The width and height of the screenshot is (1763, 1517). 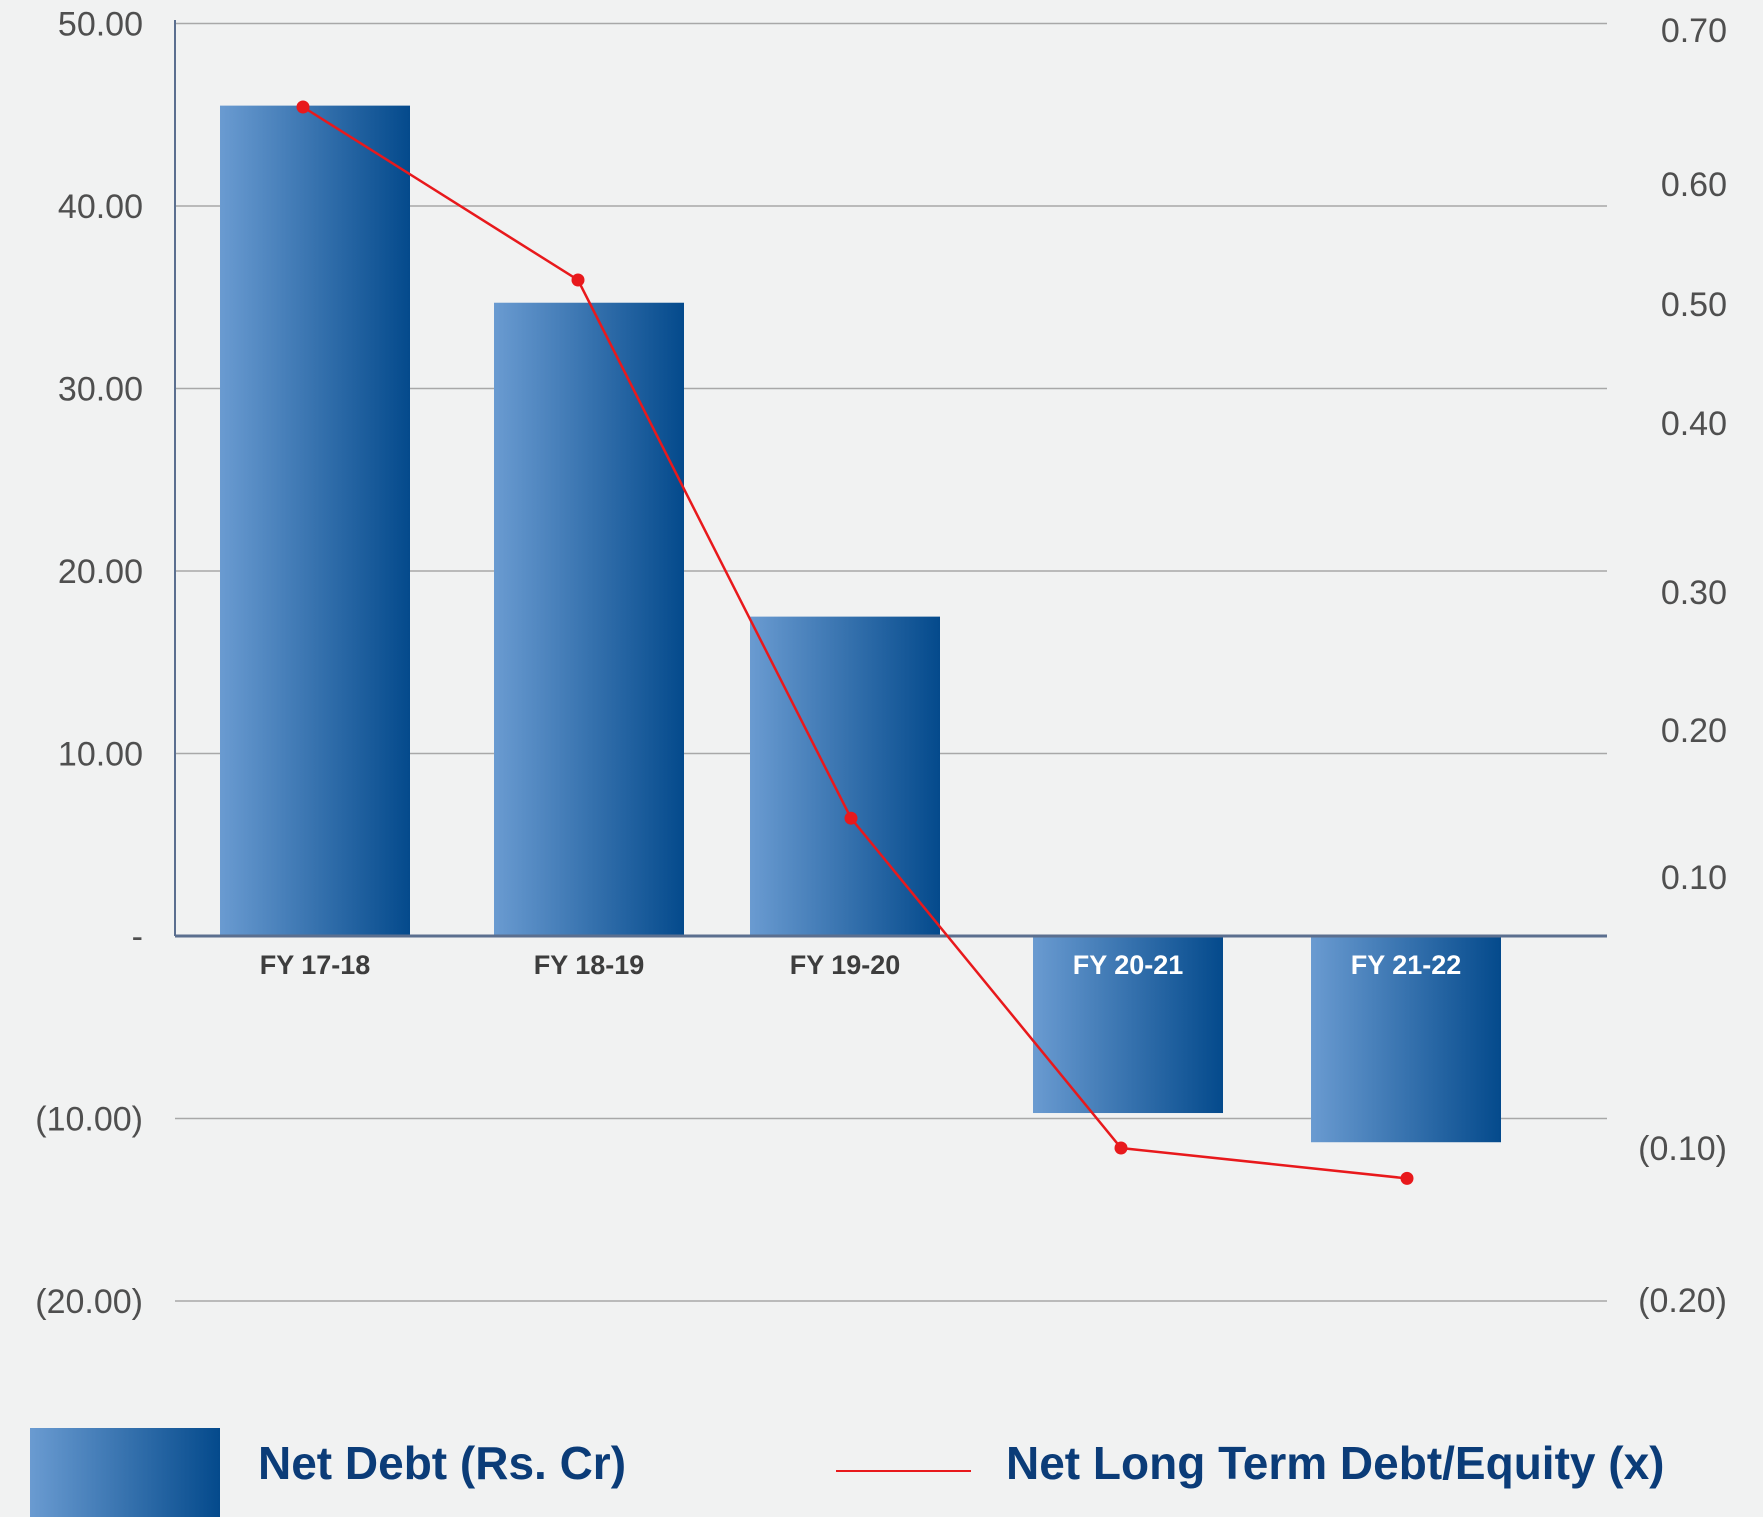 What do you see at coordinates (1694, 305) in the screenshot?
I see `y-right-tick-label: 0.50` at bounding box center [1694, 305].